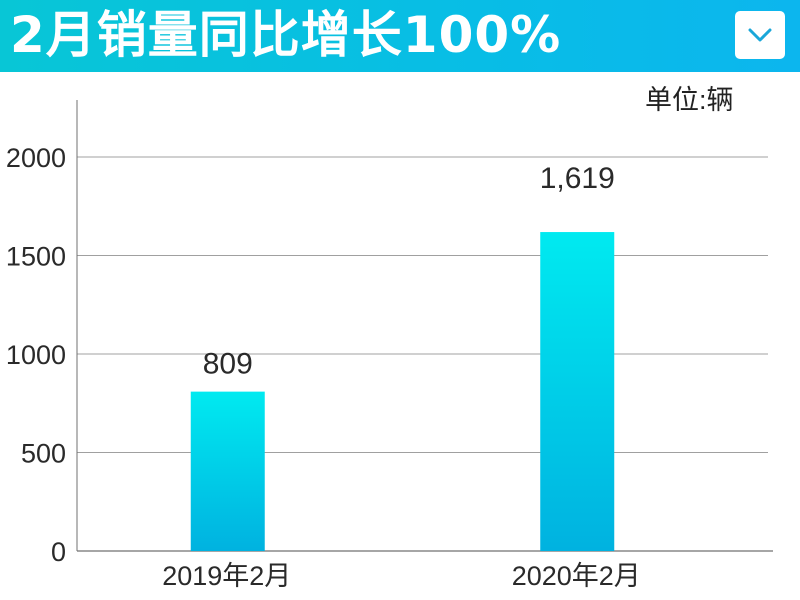 Image resolution: width=800 pixels, height=600 pixels. I want to click on value-label: 809, so click(228, 364).